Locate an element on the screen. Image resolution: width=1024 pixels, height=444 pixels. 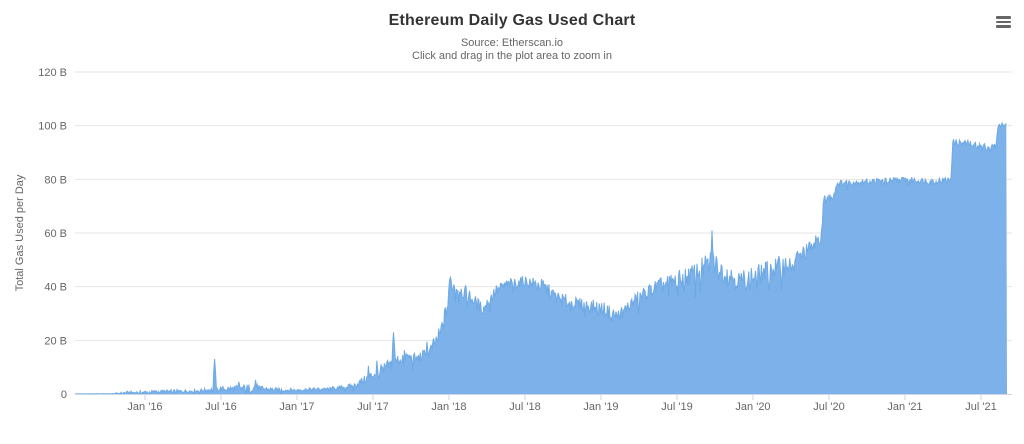
x-axis-tick-label: Jan '16 is located at coordinates (144, 407).